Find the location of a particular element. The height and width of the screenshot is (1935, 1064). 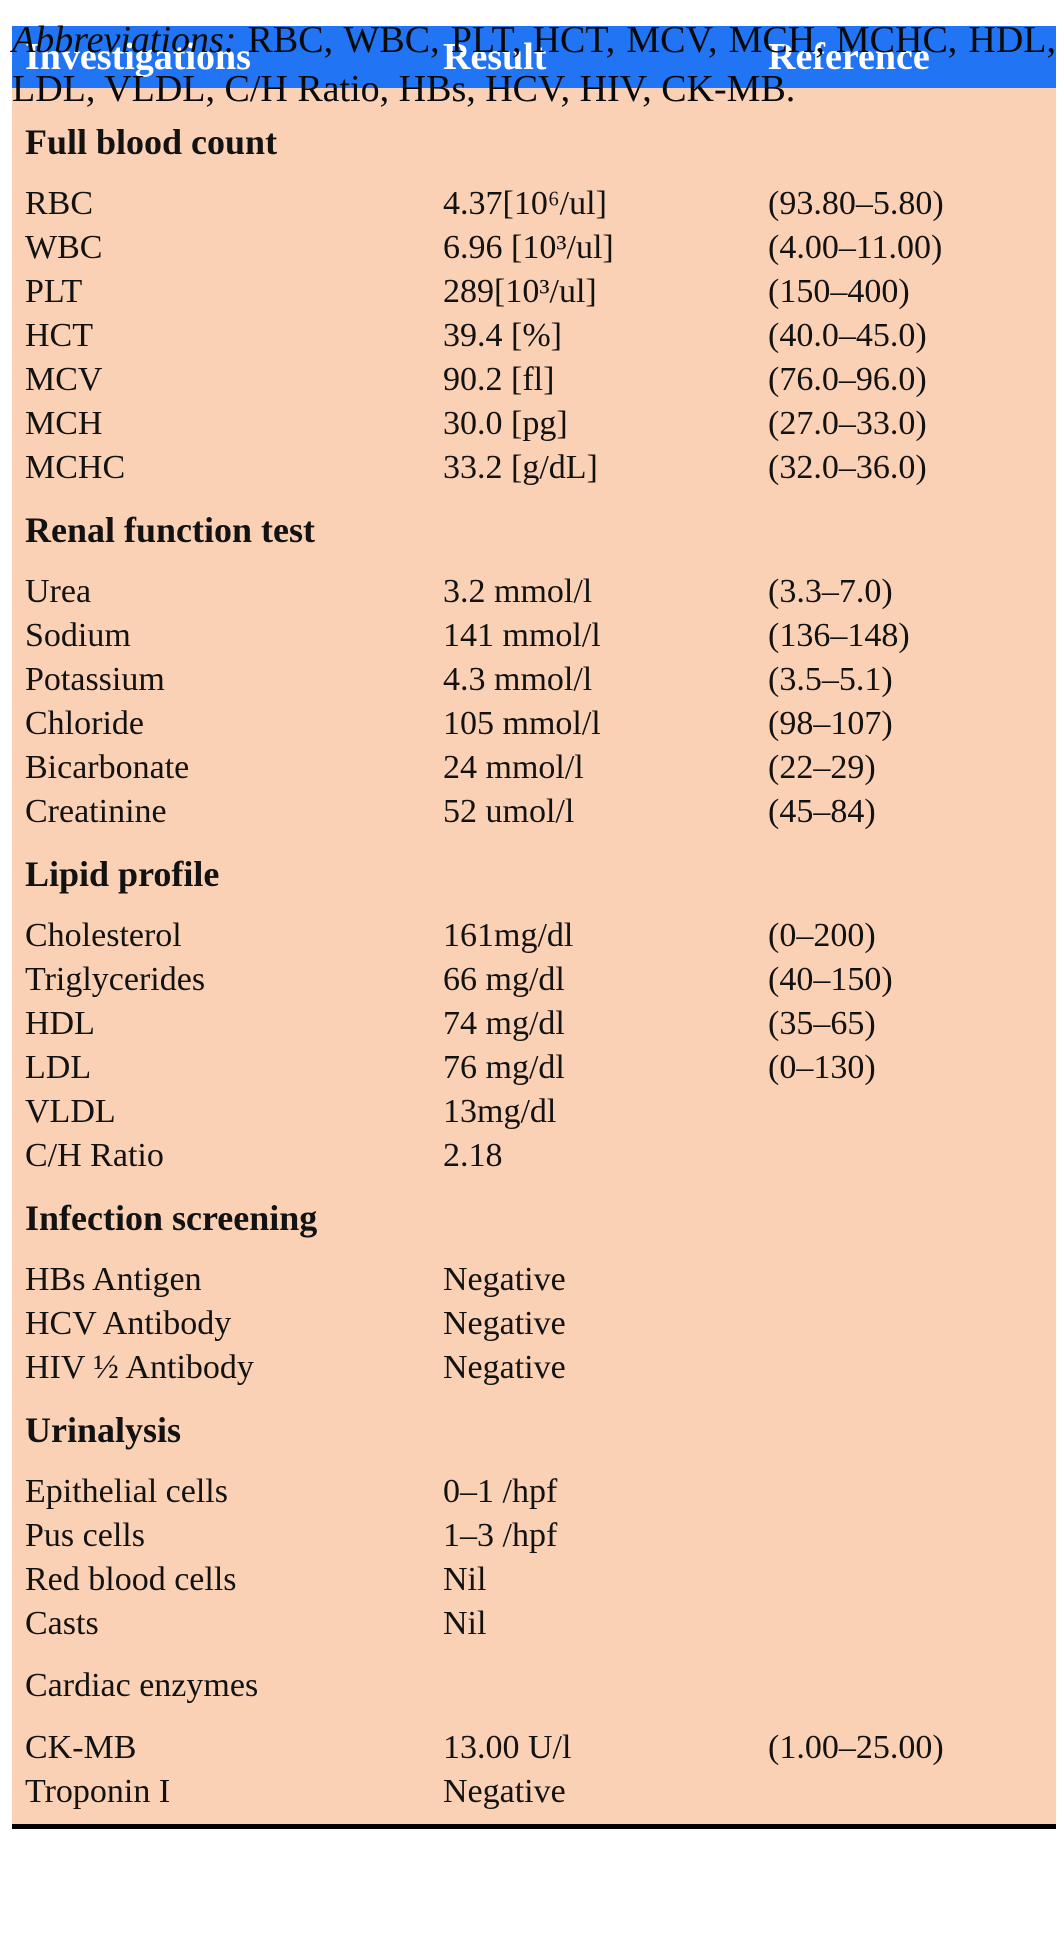

table-row: Sodium 141 mmol/l (136–148) is located at coordinates (540, 636).